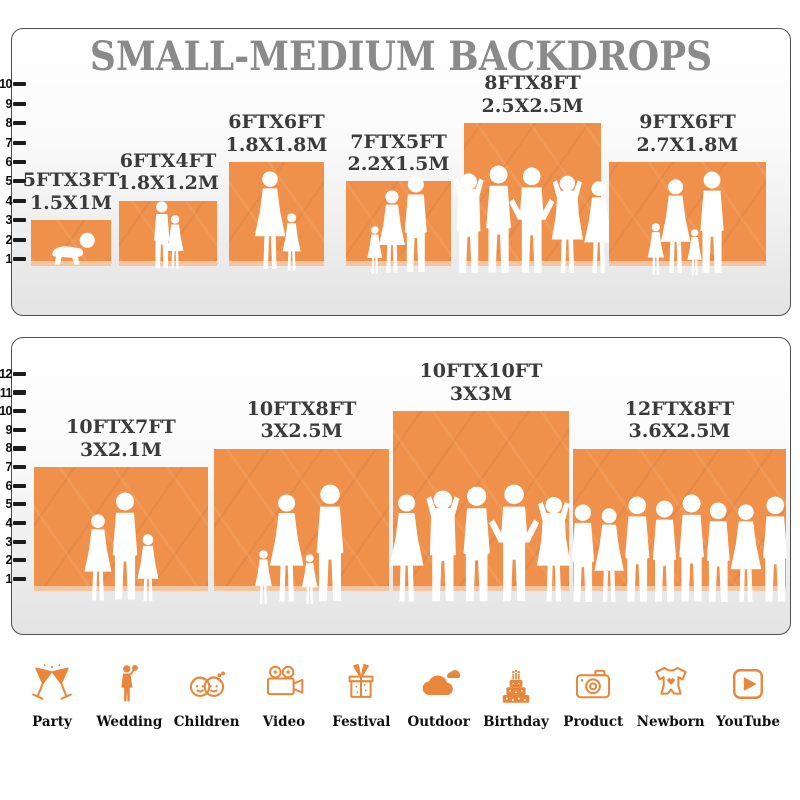  Describe the element at coordinates (52, 696) in the screenshot. I see `category-party: Party` at that location.